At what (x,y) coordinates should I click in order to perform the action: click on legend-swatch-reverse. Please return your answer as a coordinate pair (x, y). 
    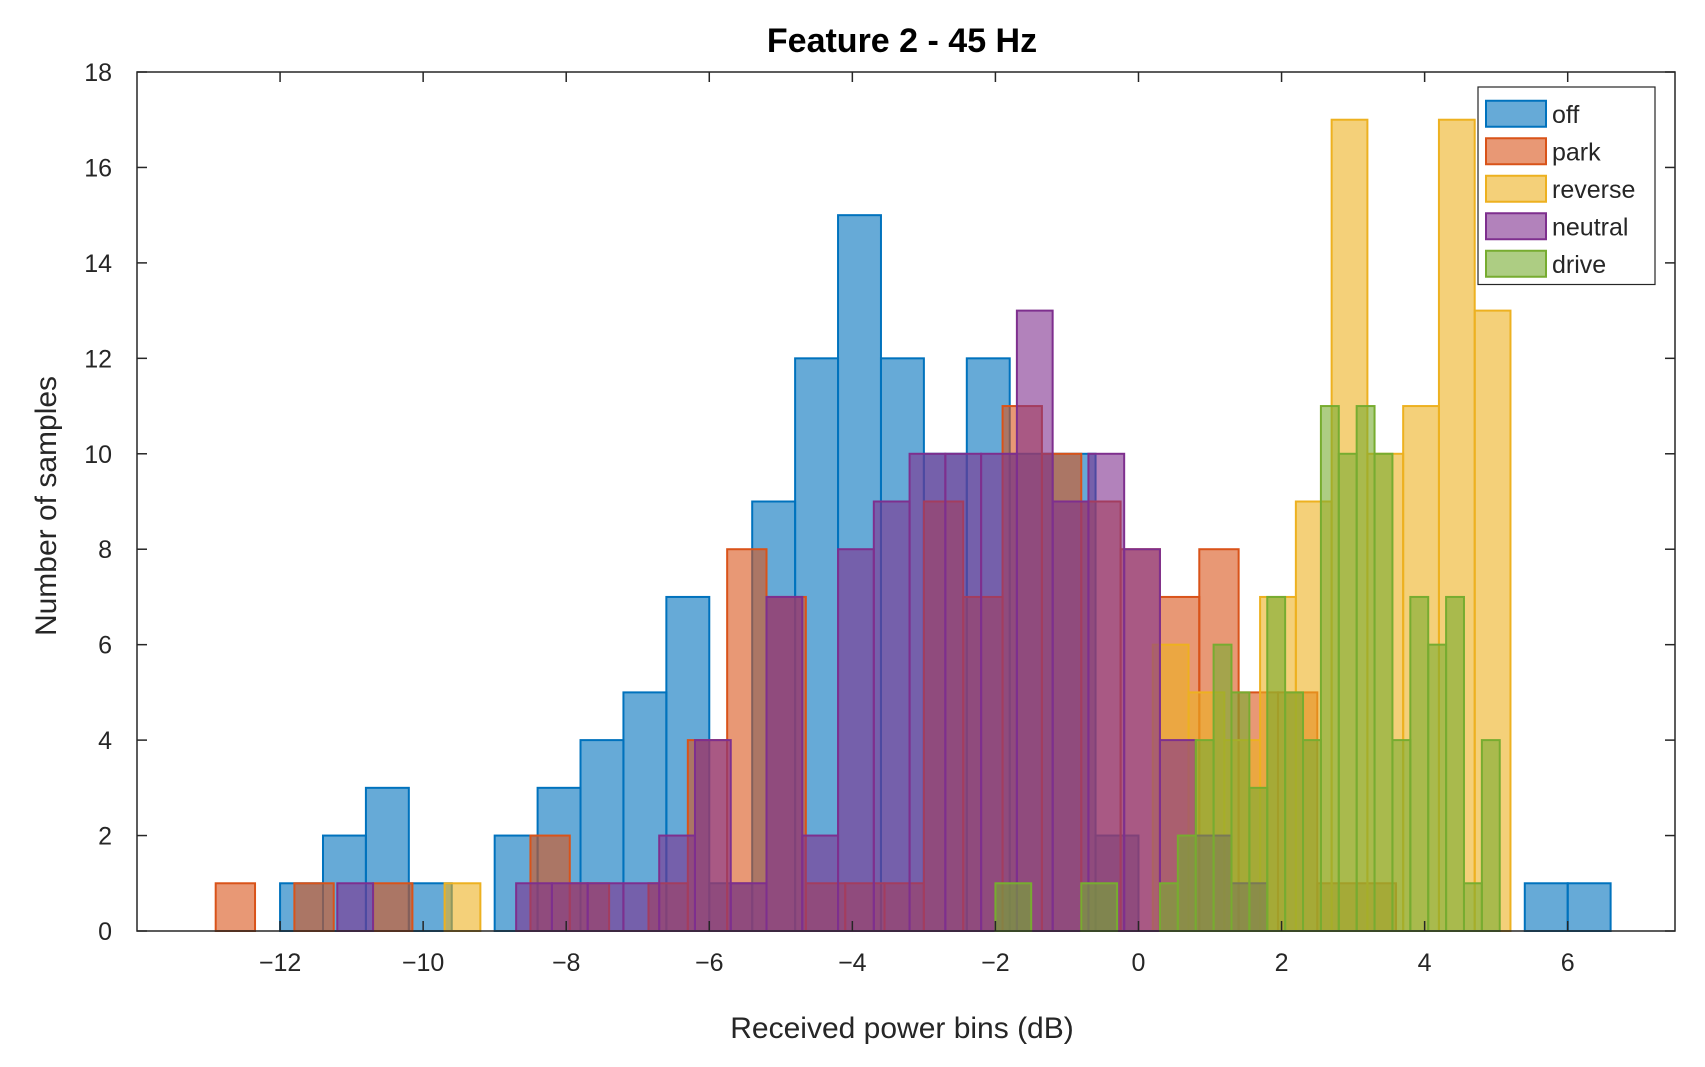
    Looking at the image, I should click on (1516, 188).